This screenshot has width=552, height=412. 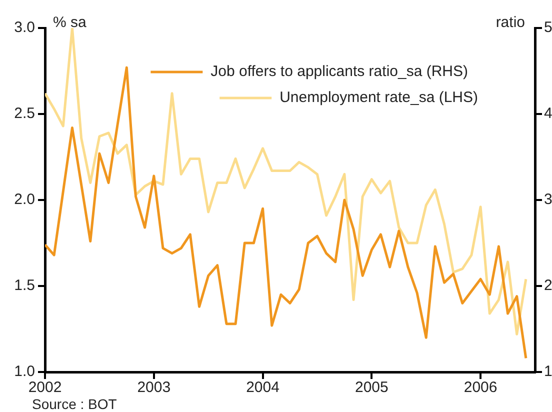 I want to click on y2-tick-label: 3, so click(x=548, y=199).